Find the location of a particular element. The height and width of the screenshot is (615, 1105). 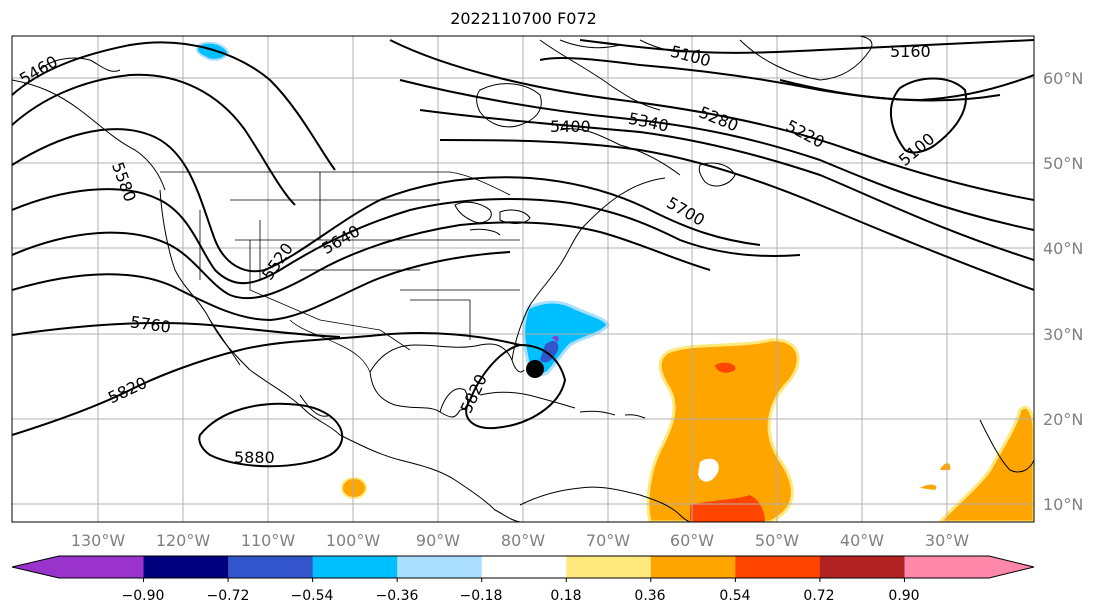

colorbar-tick-label: 0.90 is located at coordinates (903, 596).